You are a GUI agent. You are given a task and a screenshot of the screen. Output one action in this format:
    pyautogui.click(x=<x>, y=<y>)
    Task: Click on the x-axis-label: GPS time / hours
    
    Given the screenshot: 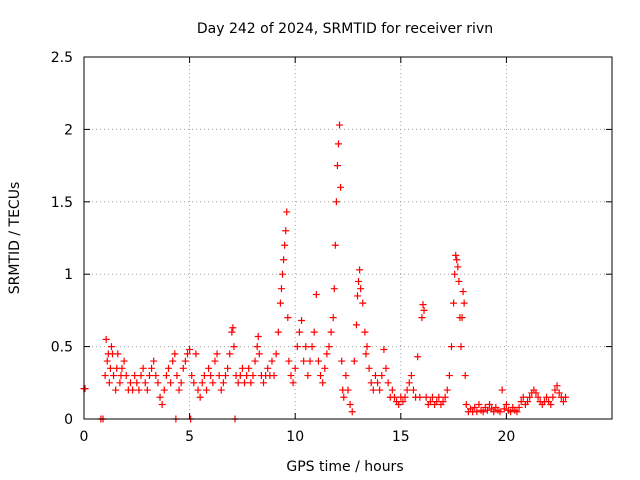 What is the action you would take?
    pyautogui.click(x=344, y=467)
    